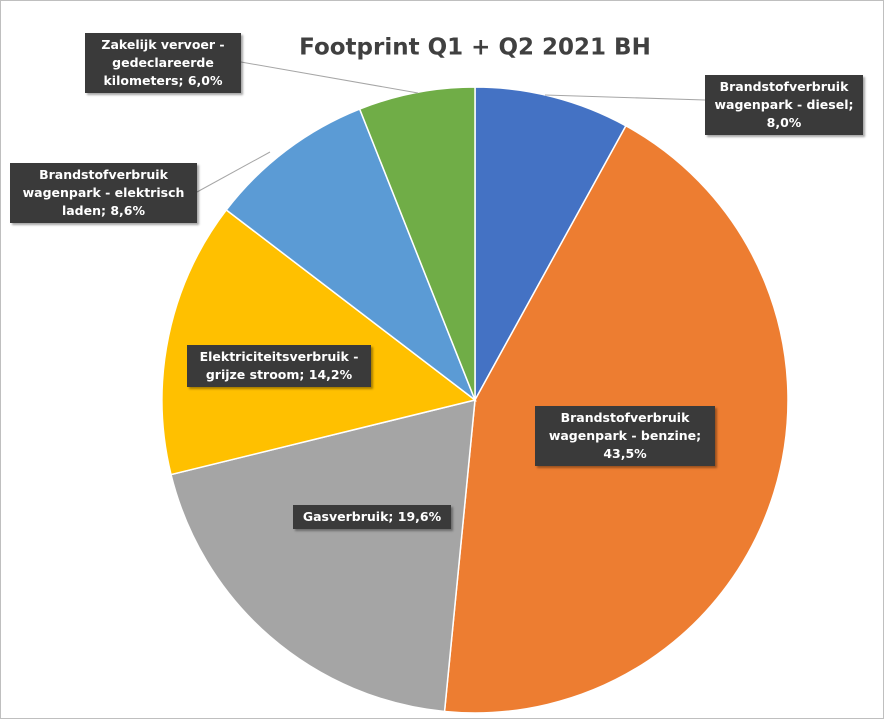 This screenshot has height=719, width=884. I want to click on chart-title: Footprint Q1 + Q2 2021 BH, so click(475, 48).